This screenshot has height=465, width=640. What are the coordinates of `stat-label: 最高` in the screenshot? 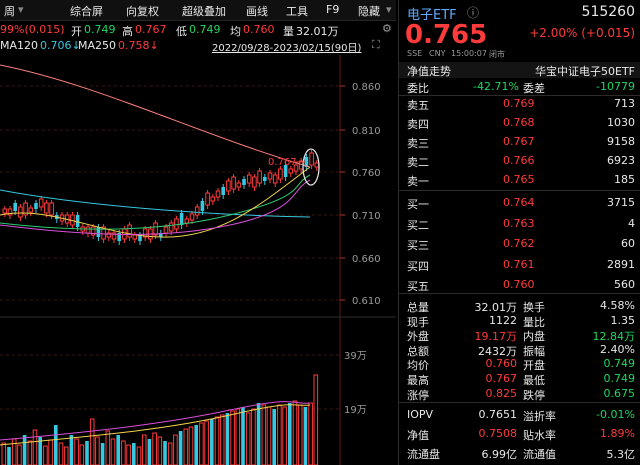 It's located at (418, 380).